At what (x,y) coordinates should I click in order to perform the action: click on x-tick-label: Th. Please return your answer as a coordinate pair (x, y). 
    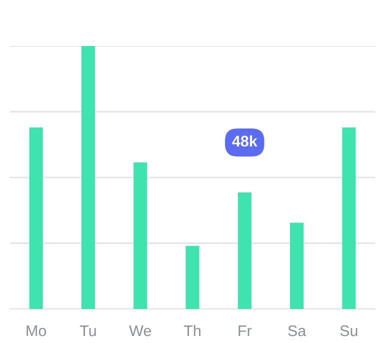
    Looking at the image, I should click on (192, 330).